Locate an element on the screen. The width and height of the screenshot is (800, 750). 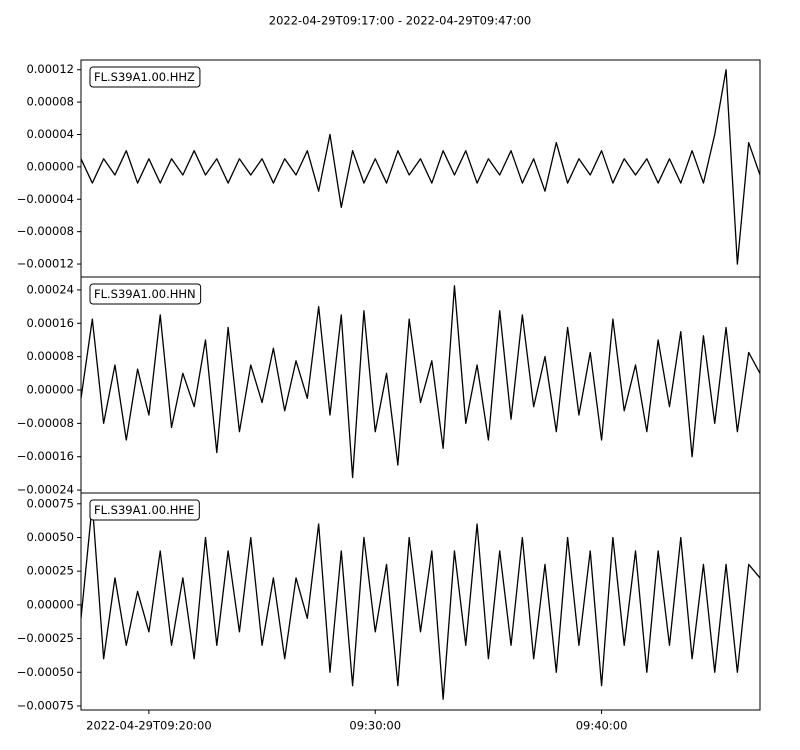
y-tick-label: −0.00075 is located at coordinates (45, 705).